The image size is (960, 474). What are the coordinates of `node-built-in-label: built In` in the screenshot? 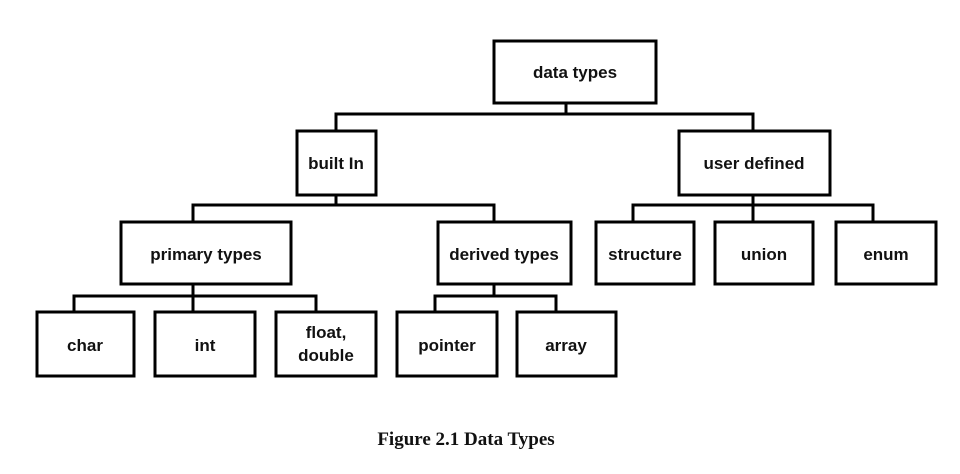 It's located at (336, 163).